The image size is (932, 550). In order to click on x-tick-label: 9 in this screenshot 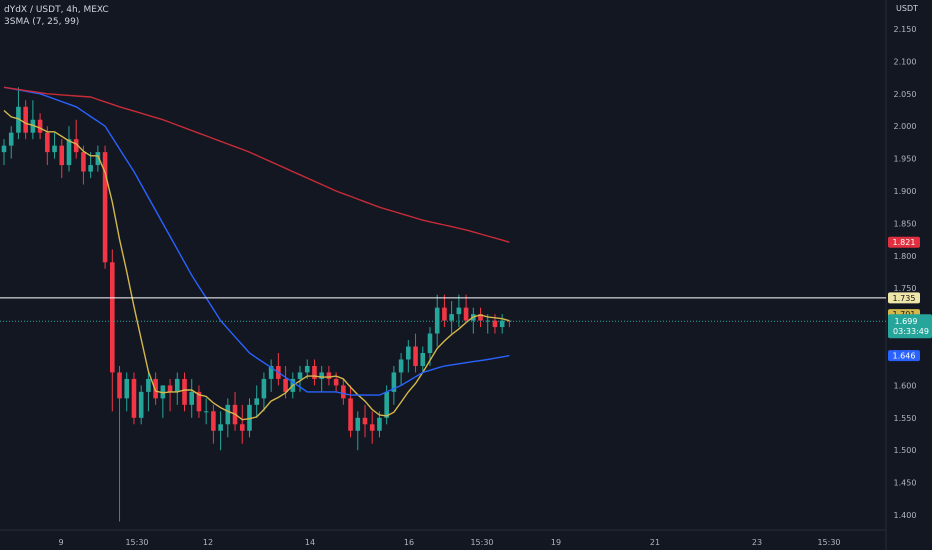, I will do `click(60, 542)`.